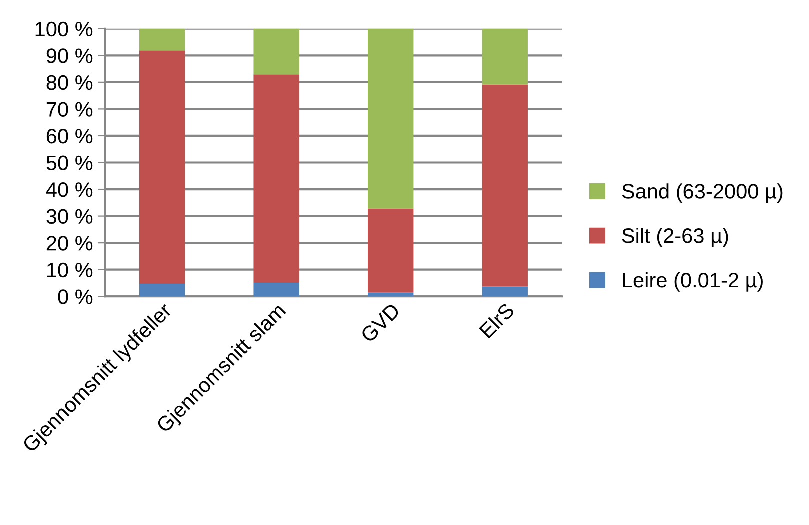 The image size is (809, 525). What do you see at coordinates (64, 29) in the screenshot?
I see `y-tick-label: 100 %` at bounding box center [64, 29].